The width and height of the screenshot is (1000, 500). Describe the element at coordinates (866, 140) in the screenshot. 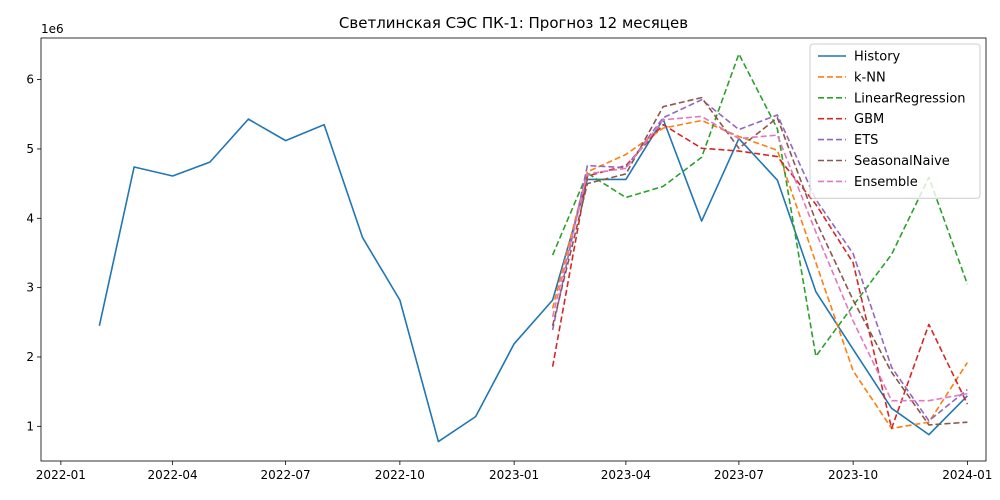

I see `legend-label: ETS` at that location.